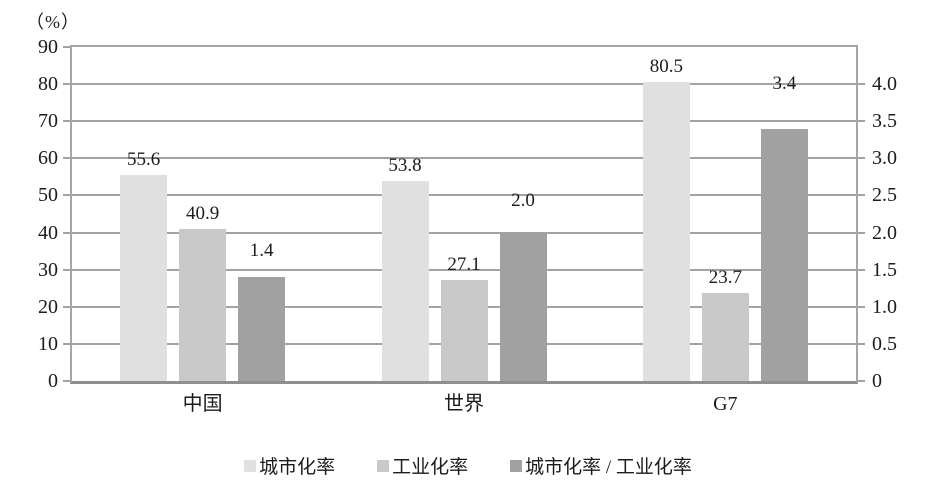  Describe the element at coordinates (48, 195) in the screenshot. I see `left-axis-label-50: 50` at that location.